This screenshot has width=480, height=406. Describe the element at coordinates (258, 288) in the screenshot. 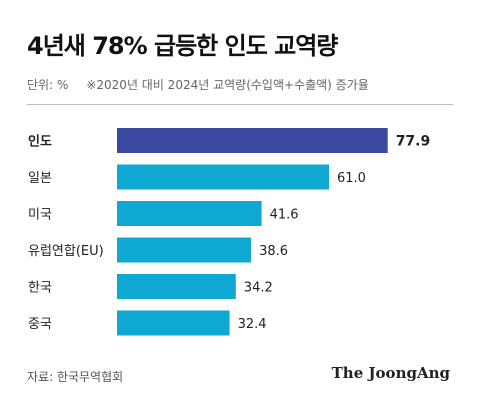

I see `value-label: 34.2` at that location.